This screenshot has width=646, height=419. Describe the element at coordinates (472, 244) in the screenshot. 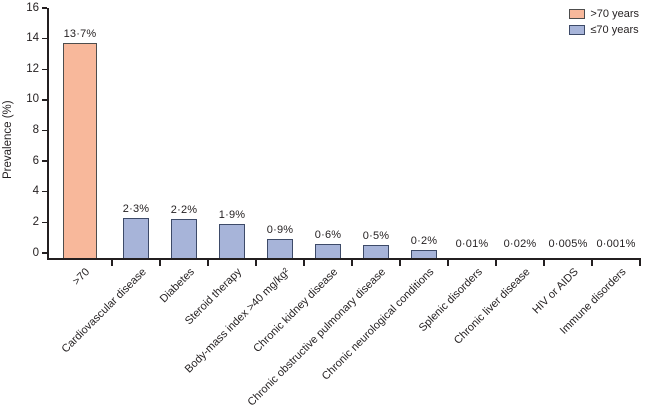

I see `bar-value-label: 0·01%` at that location.